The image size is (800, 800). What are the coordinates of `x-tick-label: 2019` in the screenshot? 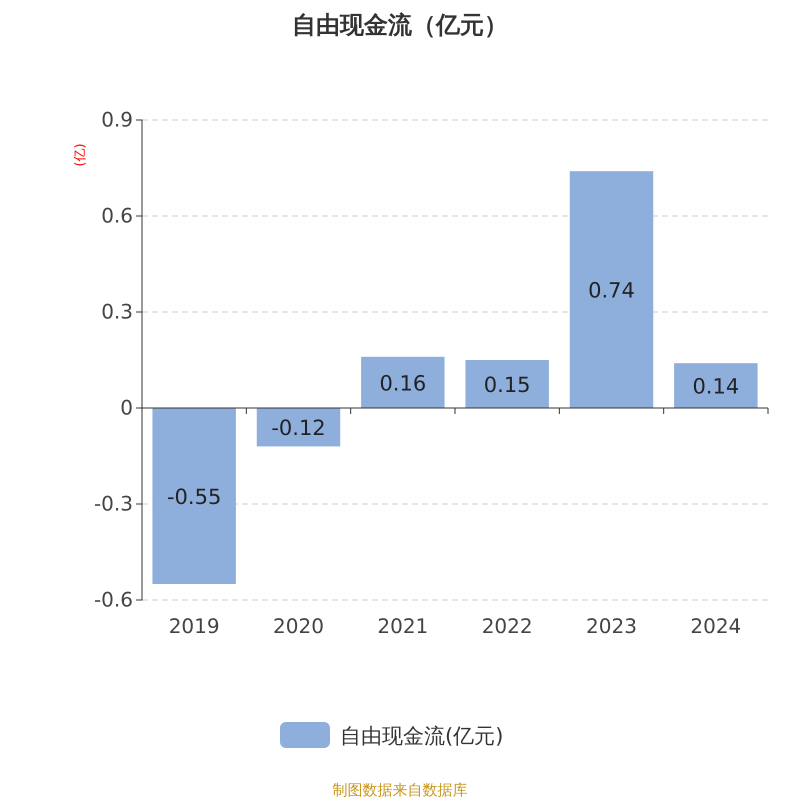 It's located at (194, 626).